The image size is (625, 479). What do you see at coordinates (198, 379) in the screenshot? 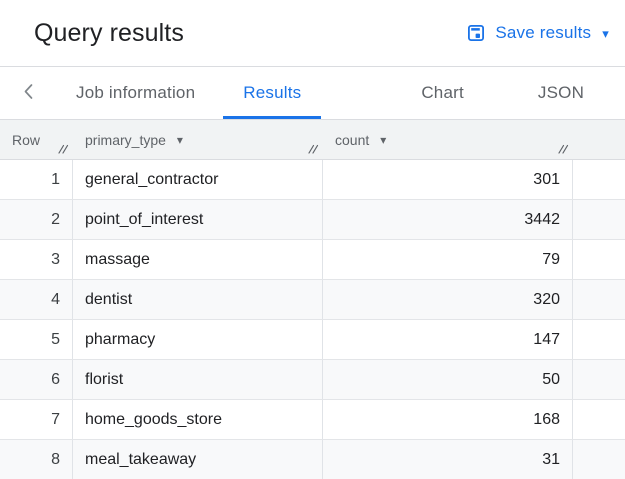
I see `primary-type-cell: florist` at bounding box center [198, 379].